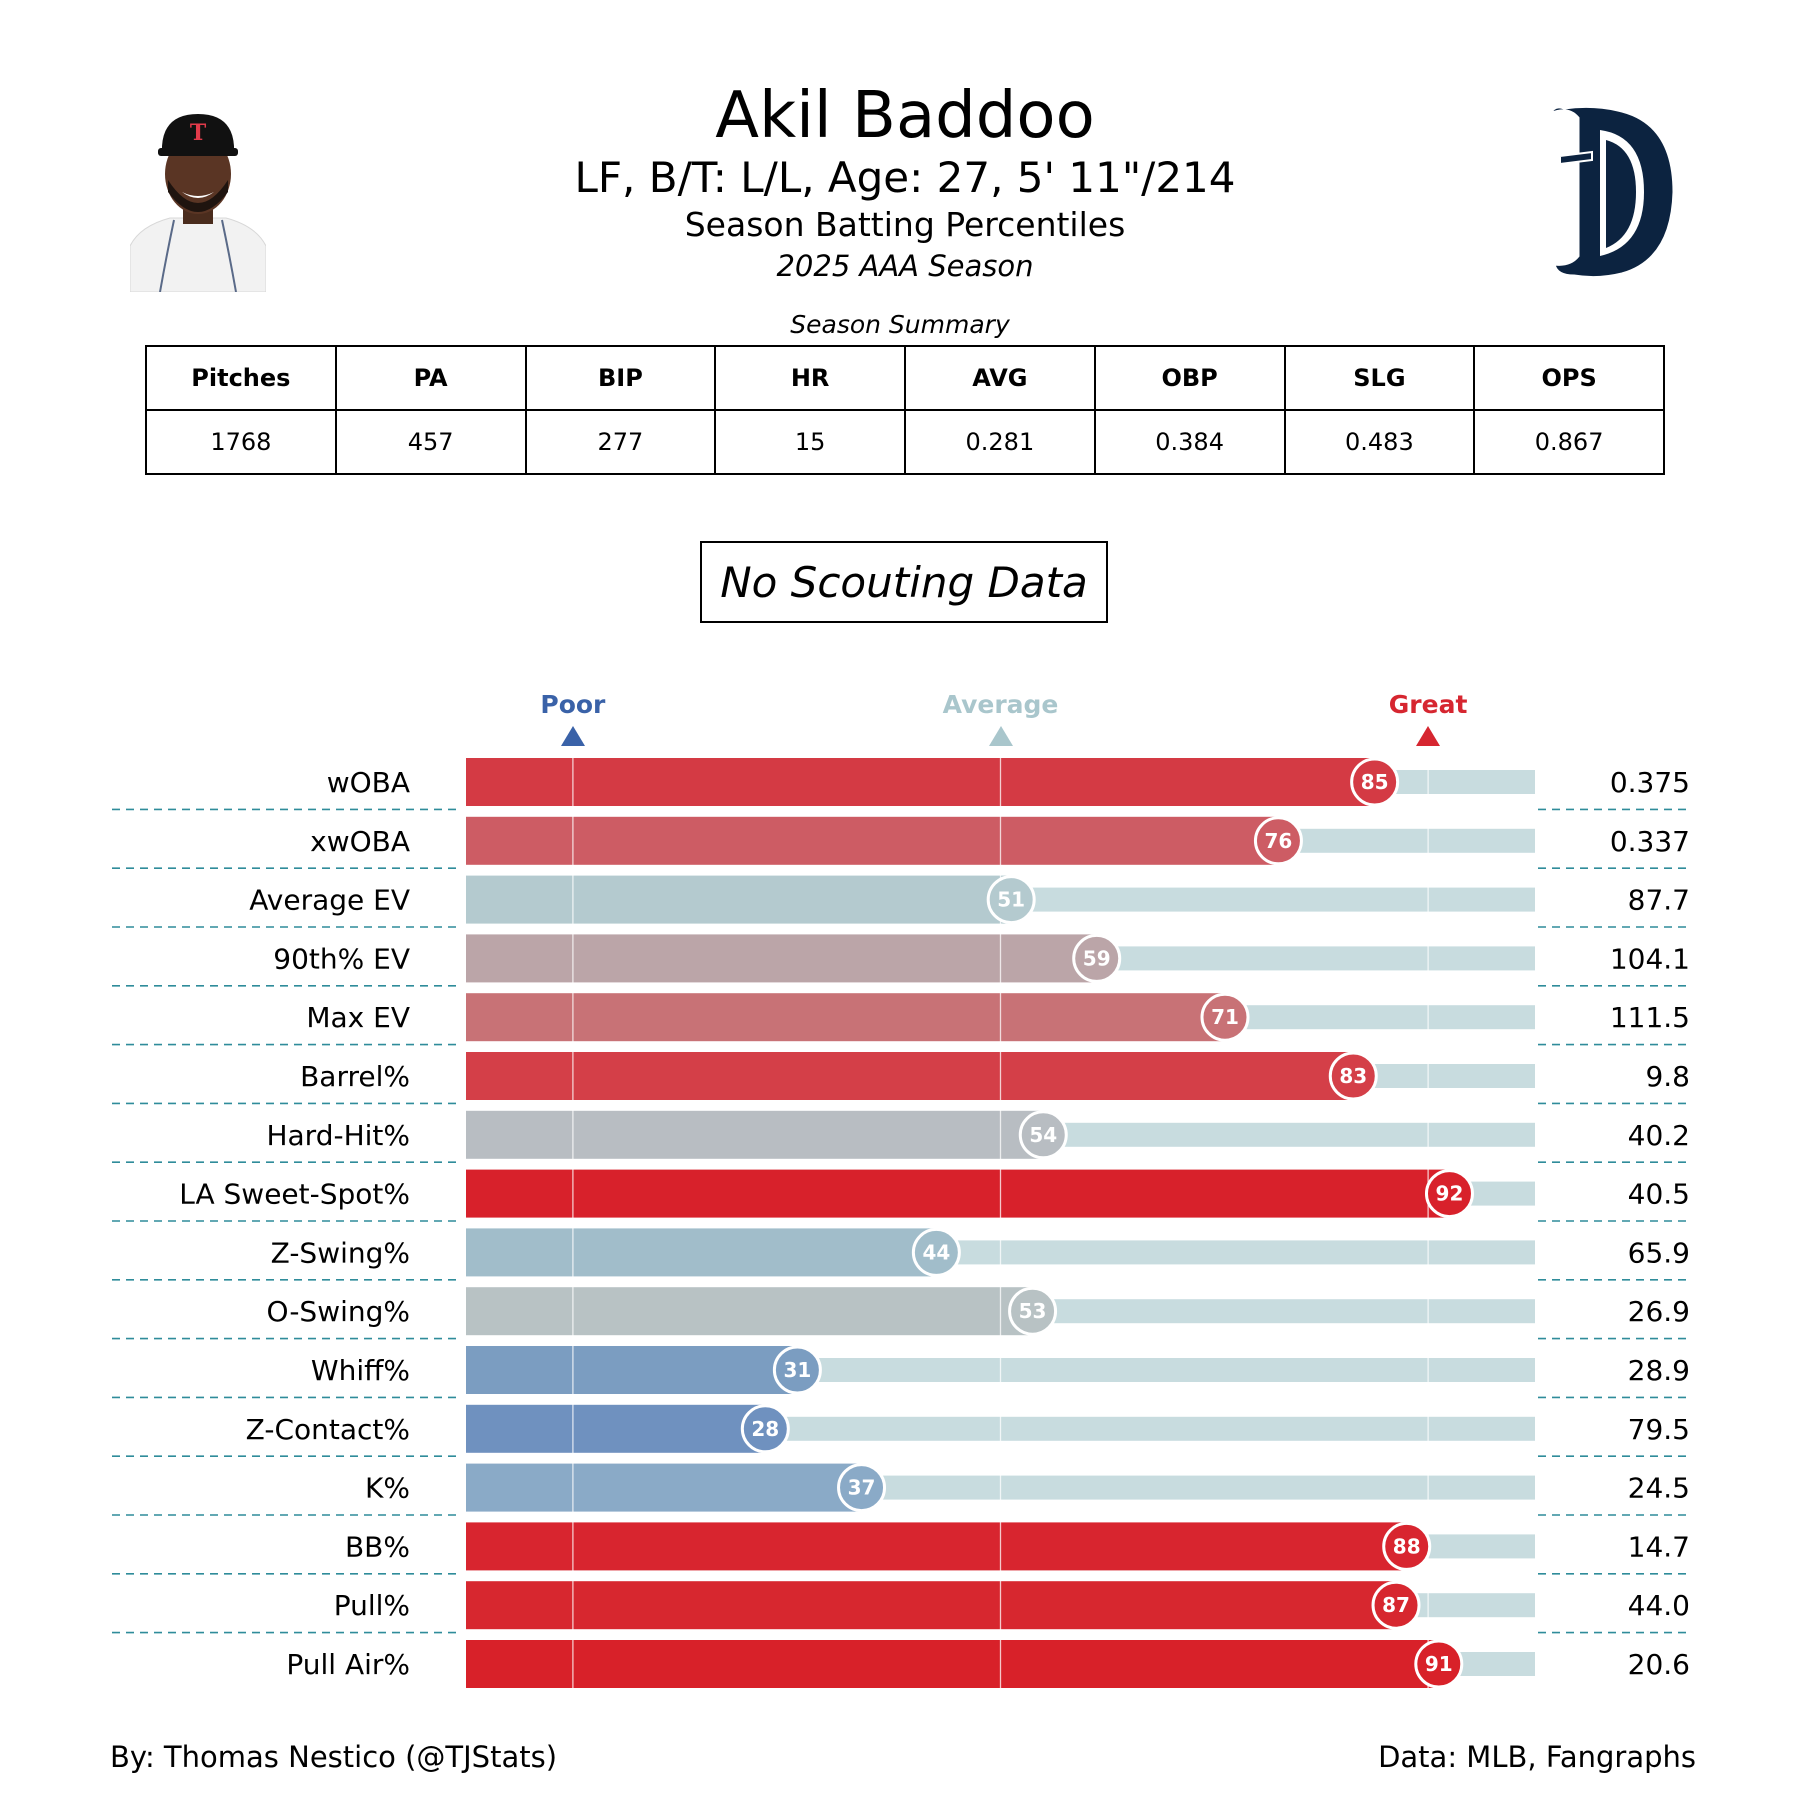 The image size is (1800, 1800). Describe the element at coordinates (1225, 1017) in the screenshot. I see `percentile-label: 71` at that location.